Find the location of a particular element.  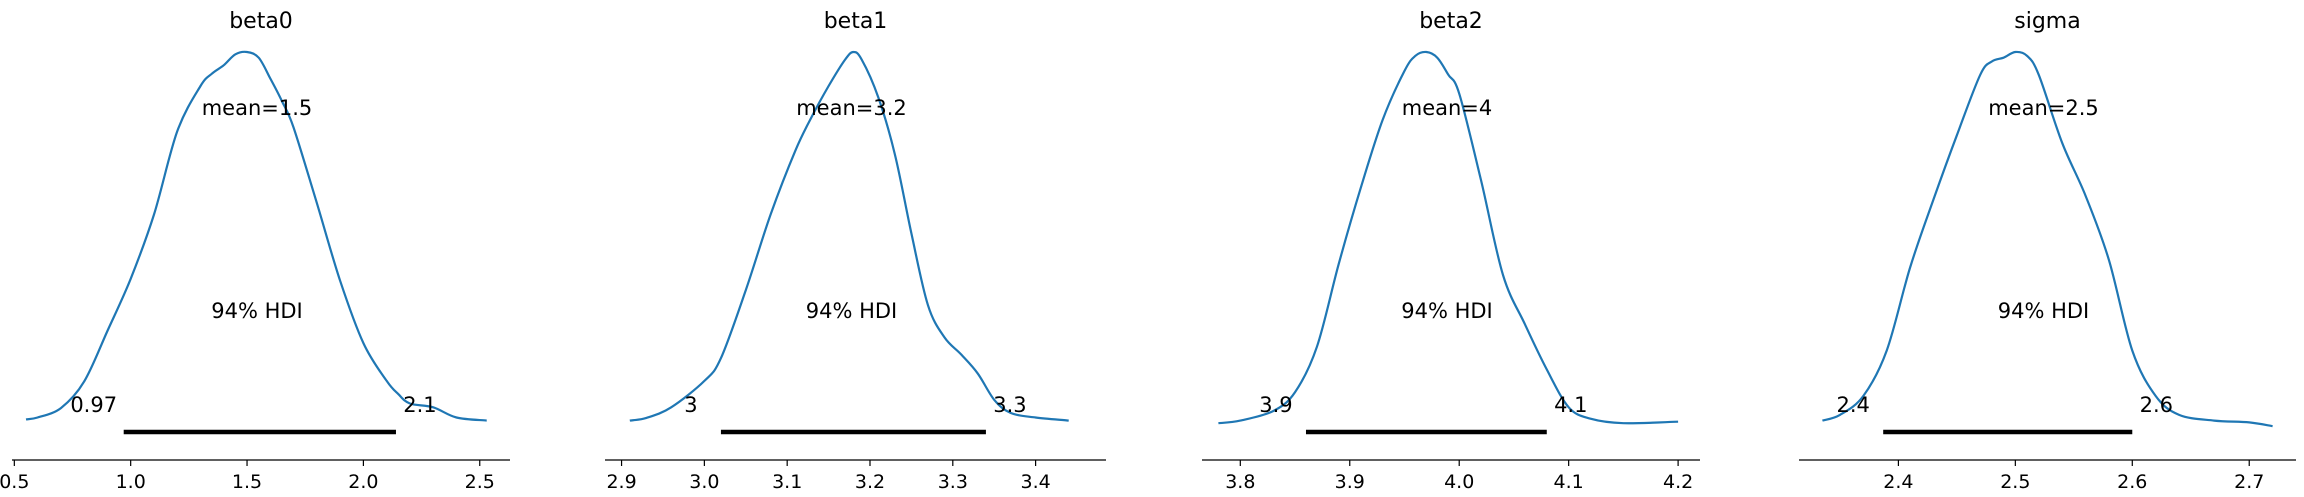

mean-annotation: mean=1.5 is located at coordinates (257, 108).